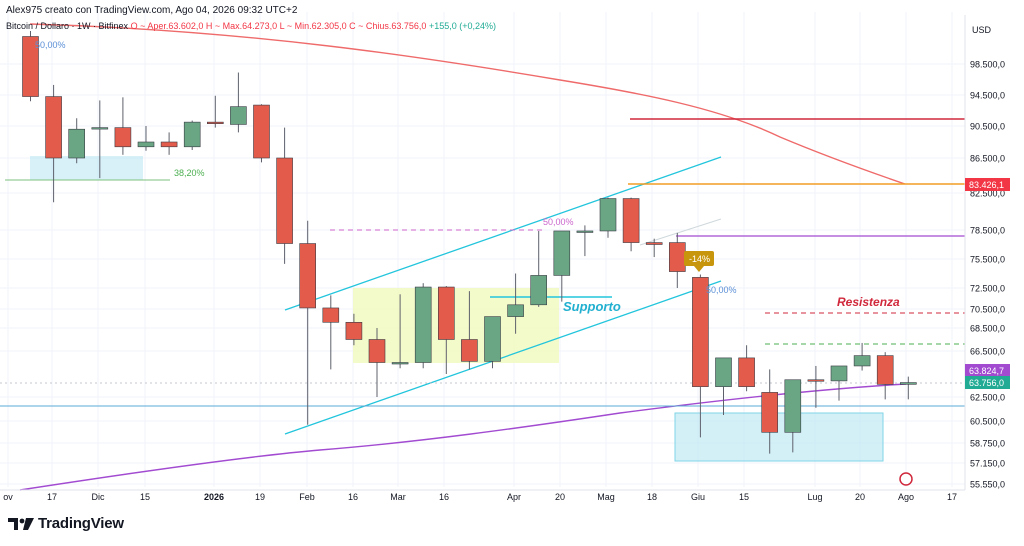 This screenshot has width=1024, height=546. Describe the element at coordinates (66, 523) in the screenshot. I see `tradingview-logo: TradingView` at that location.